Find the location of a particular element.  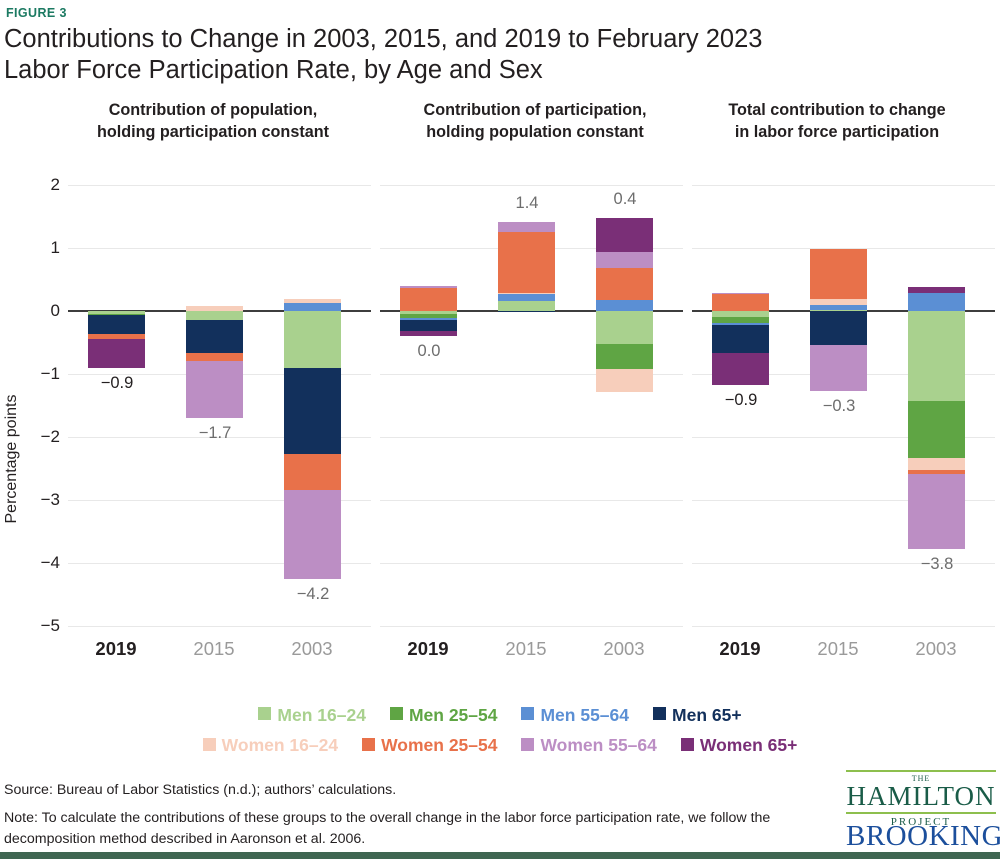

x-axis-tick-2015: 2015 is located at coordinates (526, 648).